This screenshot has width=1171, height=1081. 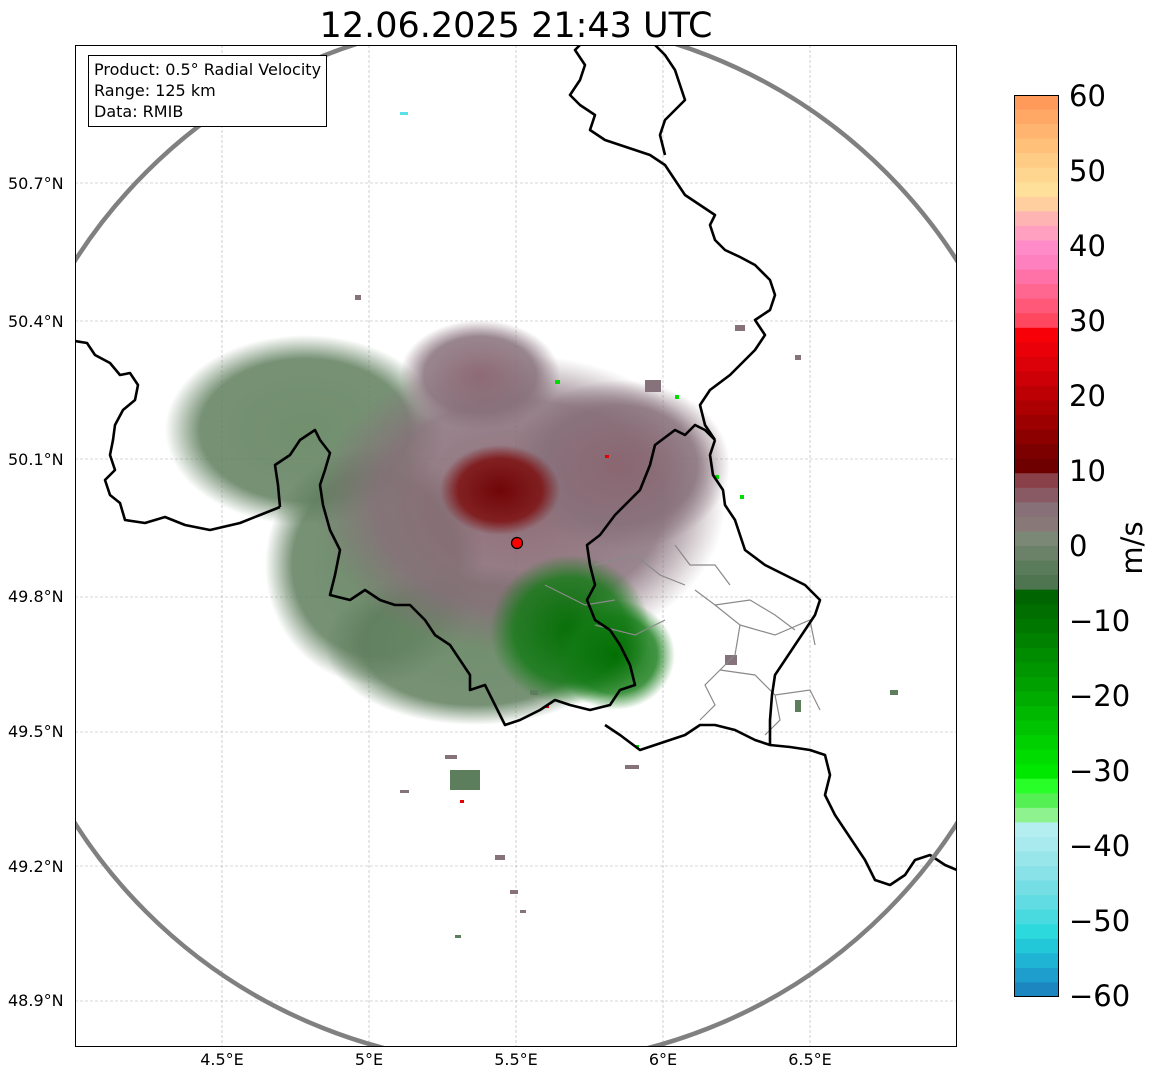 What do you see at coordinates (516, 26) in the screenshot?
I see `map-title: 12.06.2025 21:43 UTC` at bounding box center [516, 26].